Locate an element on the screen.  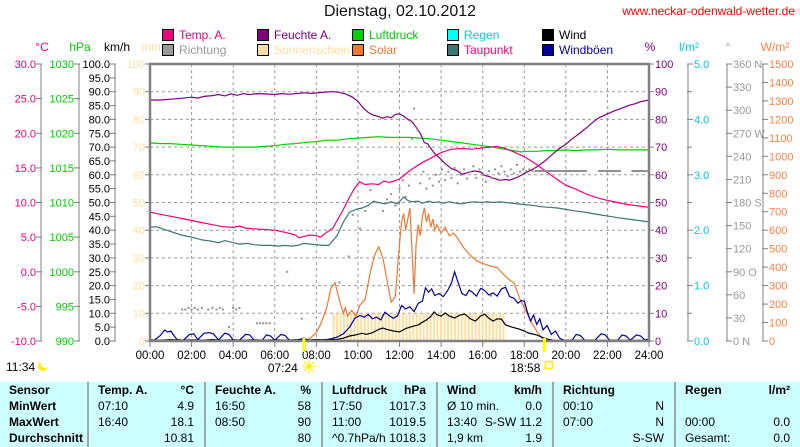
y-tick-wm2: 900 is located at coordinates (778, 176).